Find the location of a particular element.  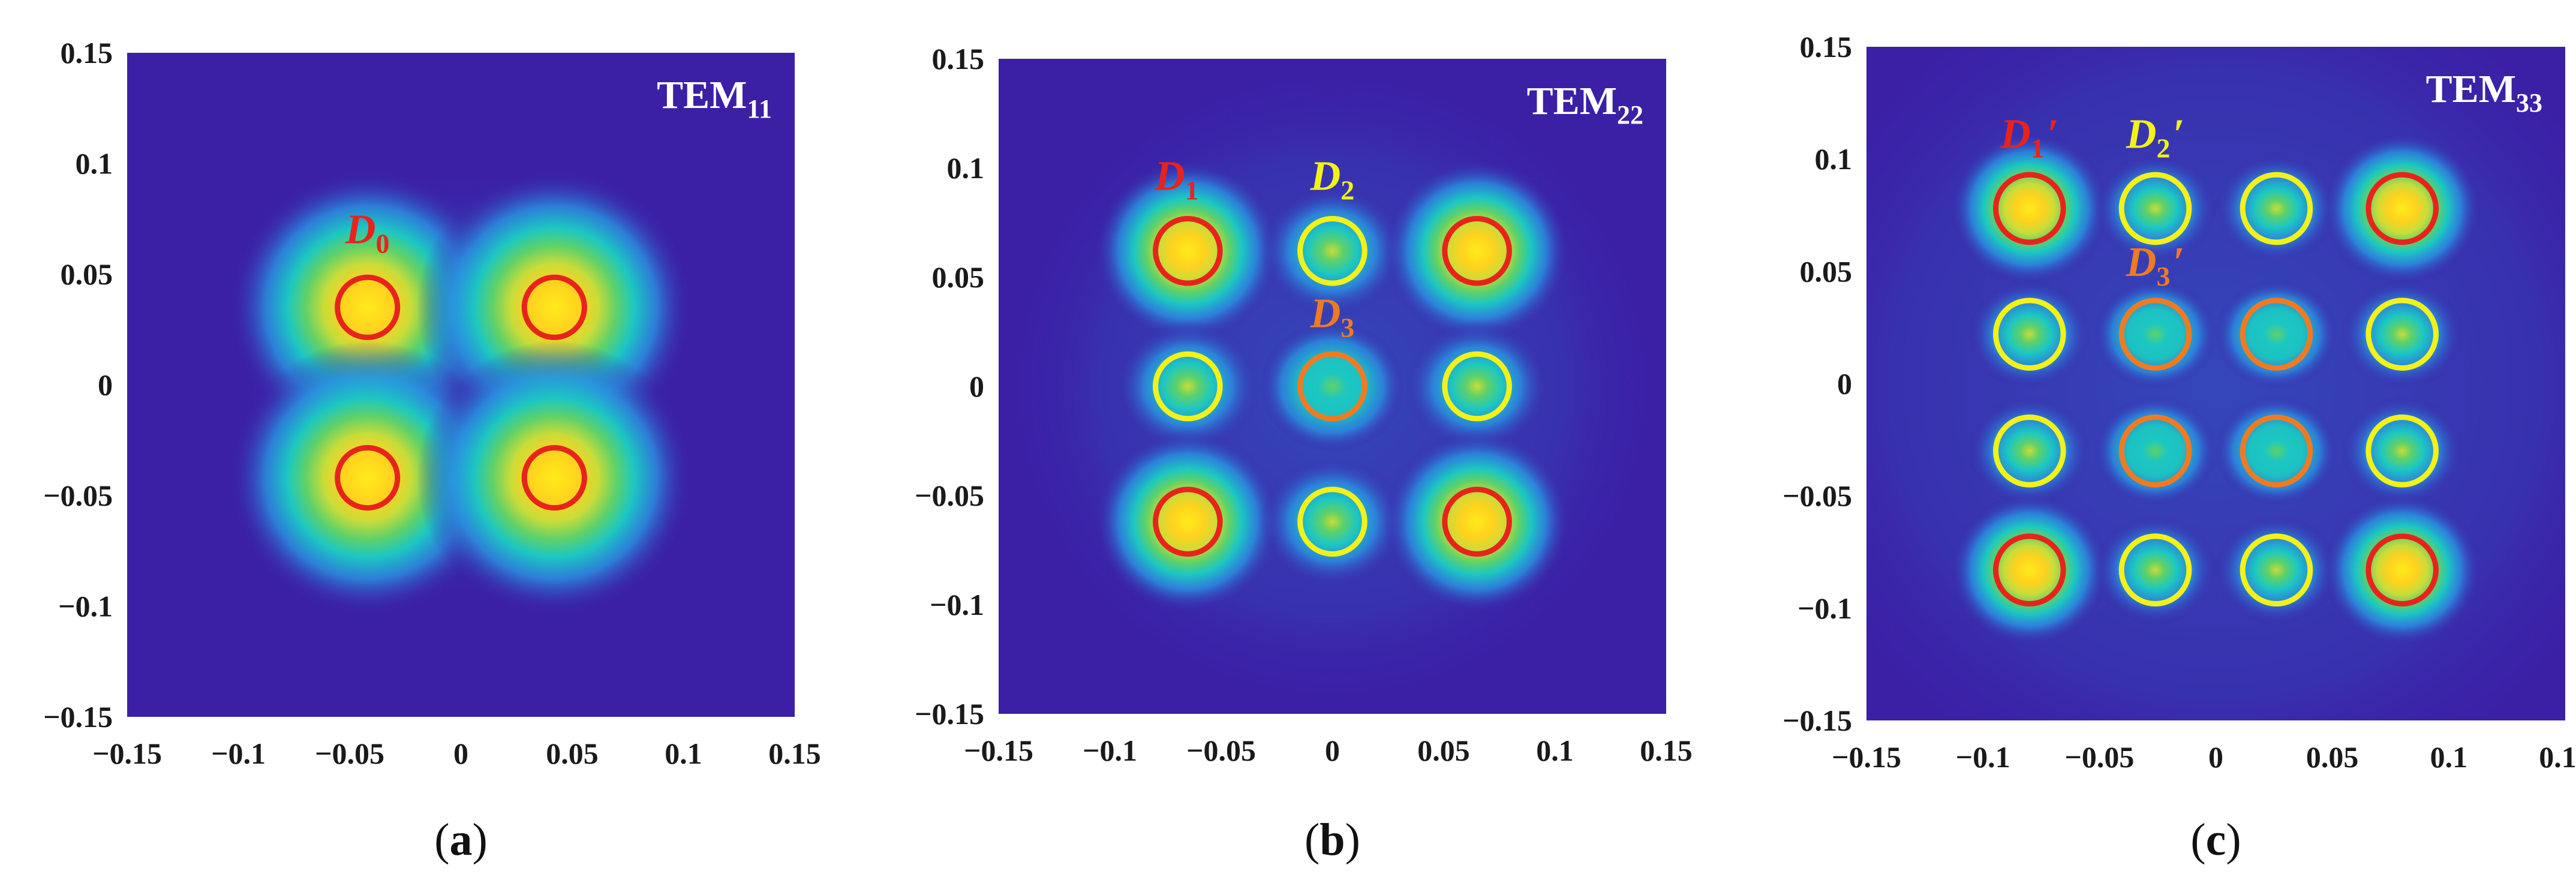

detector-label: D2′ is located at coordinates (2155, 137).